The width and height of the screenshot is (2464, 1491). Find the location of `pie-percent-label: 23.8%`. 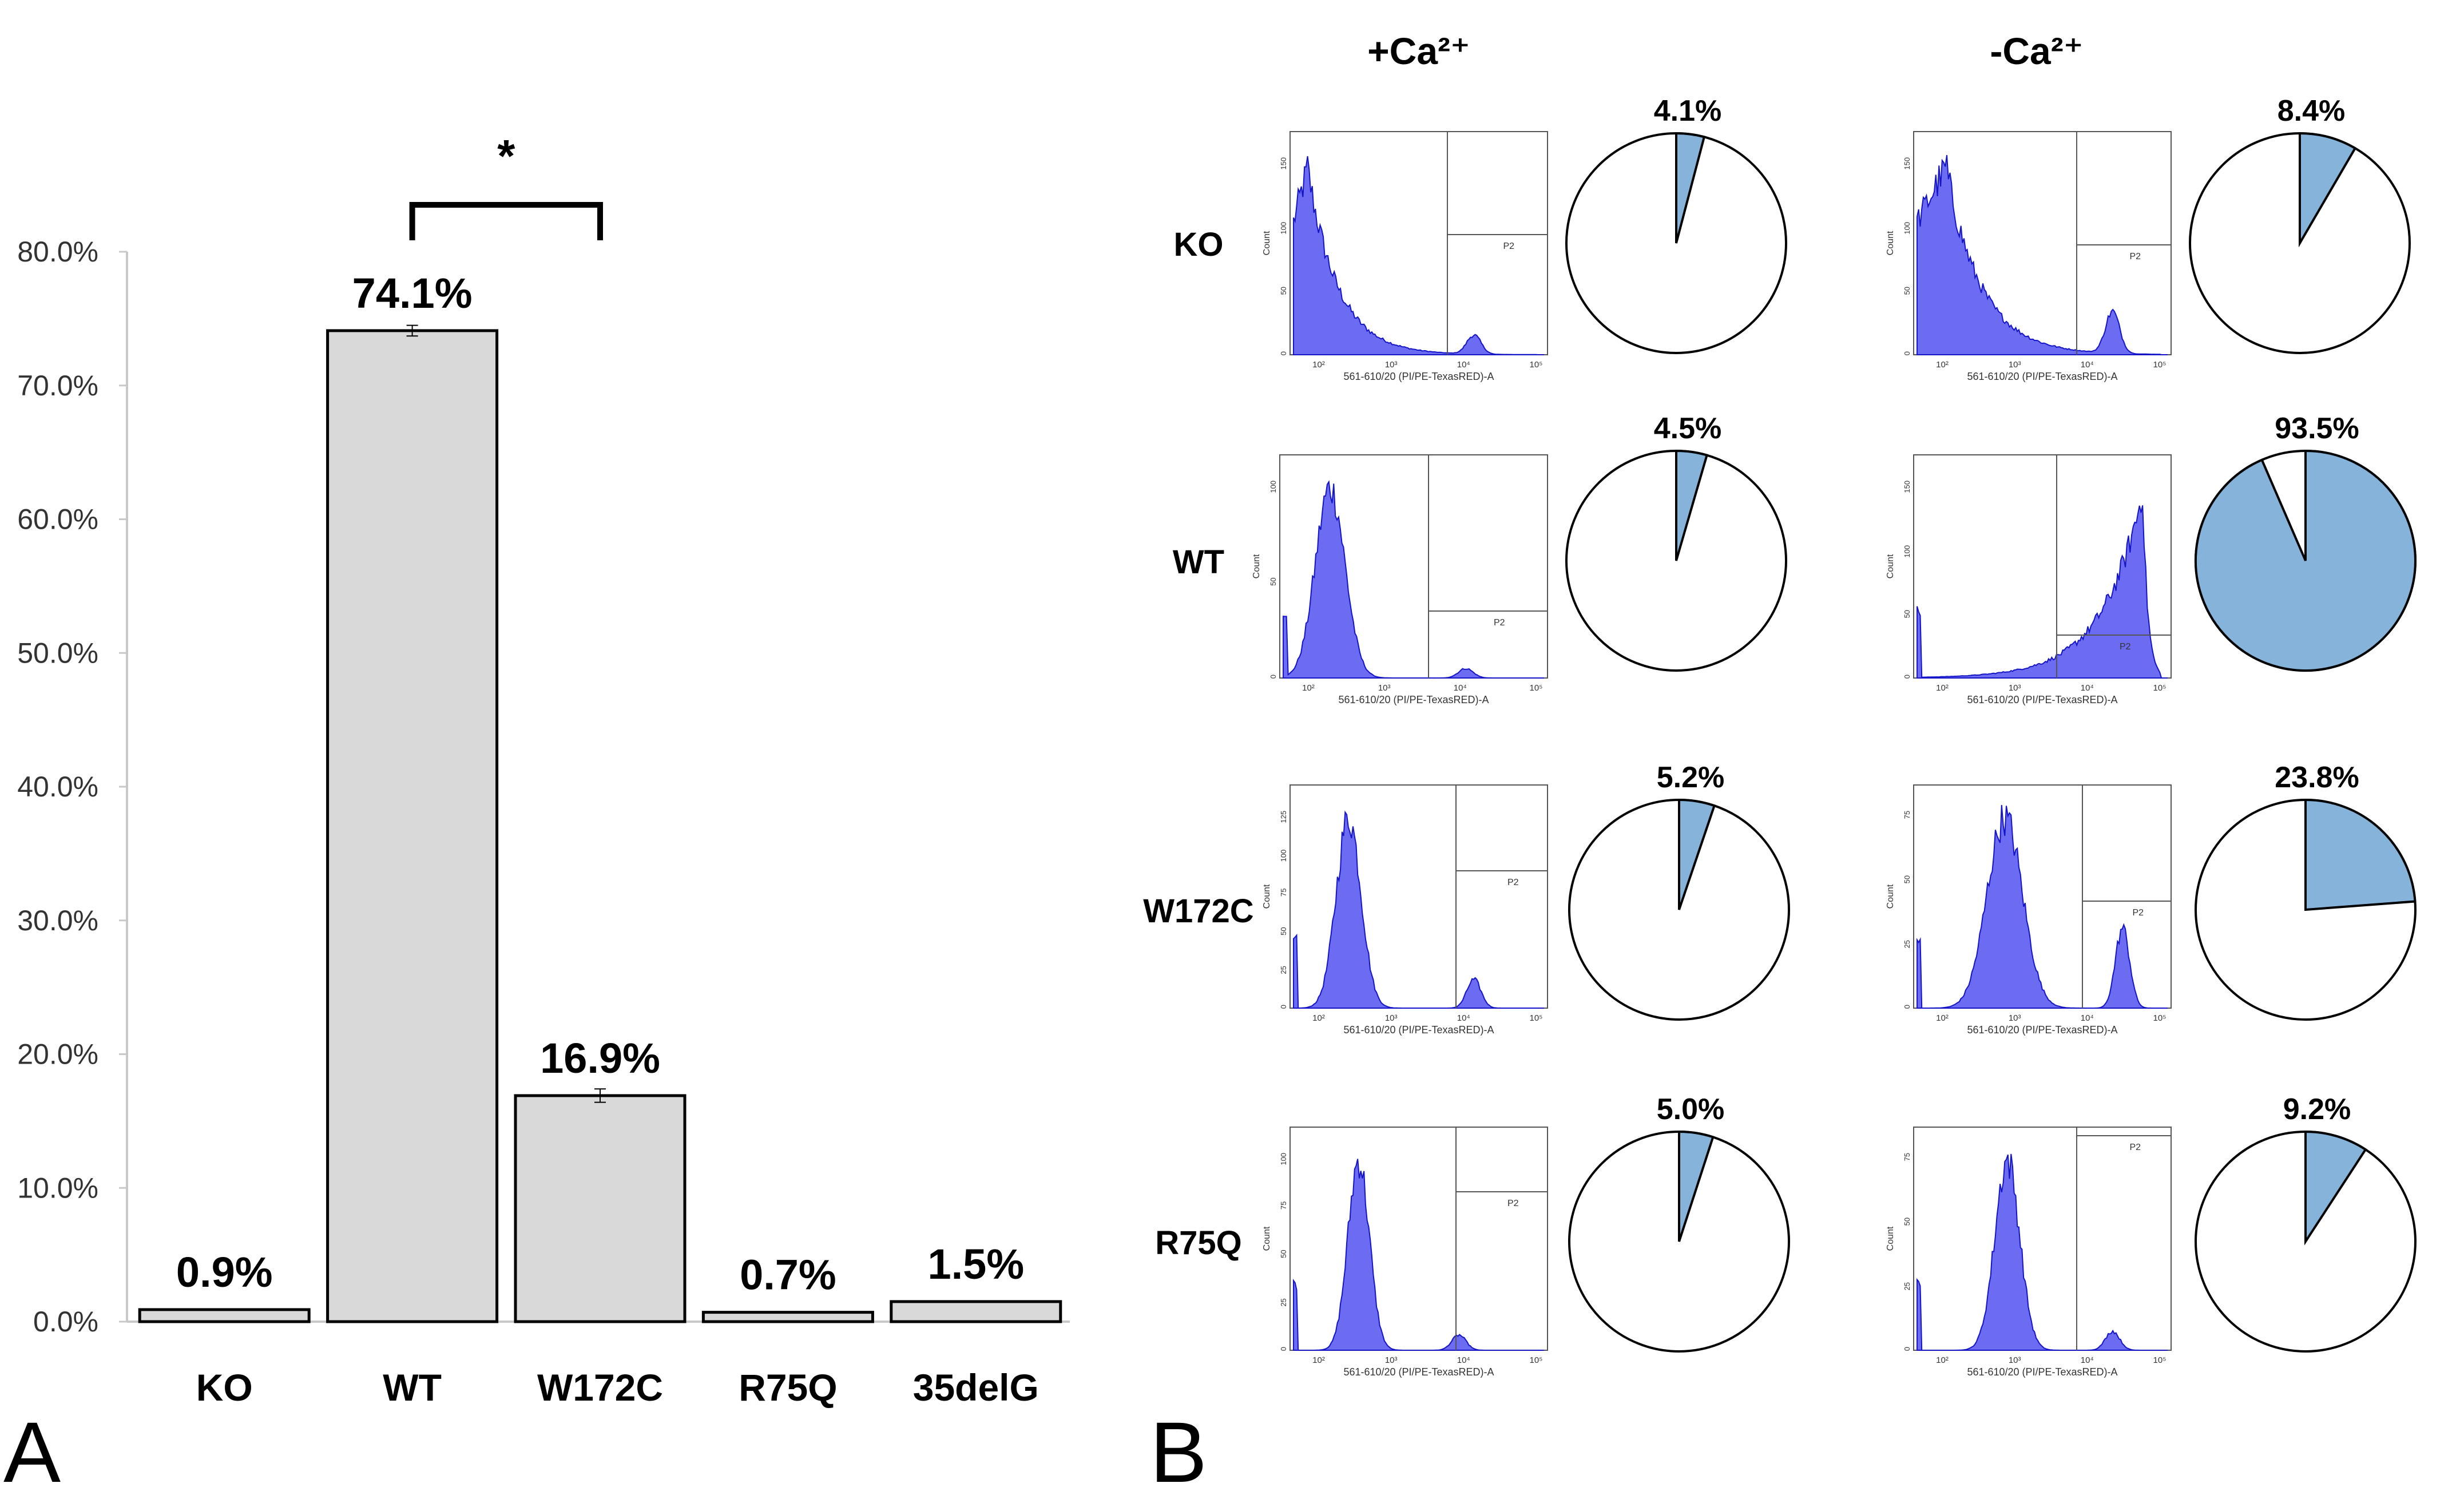

pie-percent-label: 23.8% is located at coordinates (2317, 777).